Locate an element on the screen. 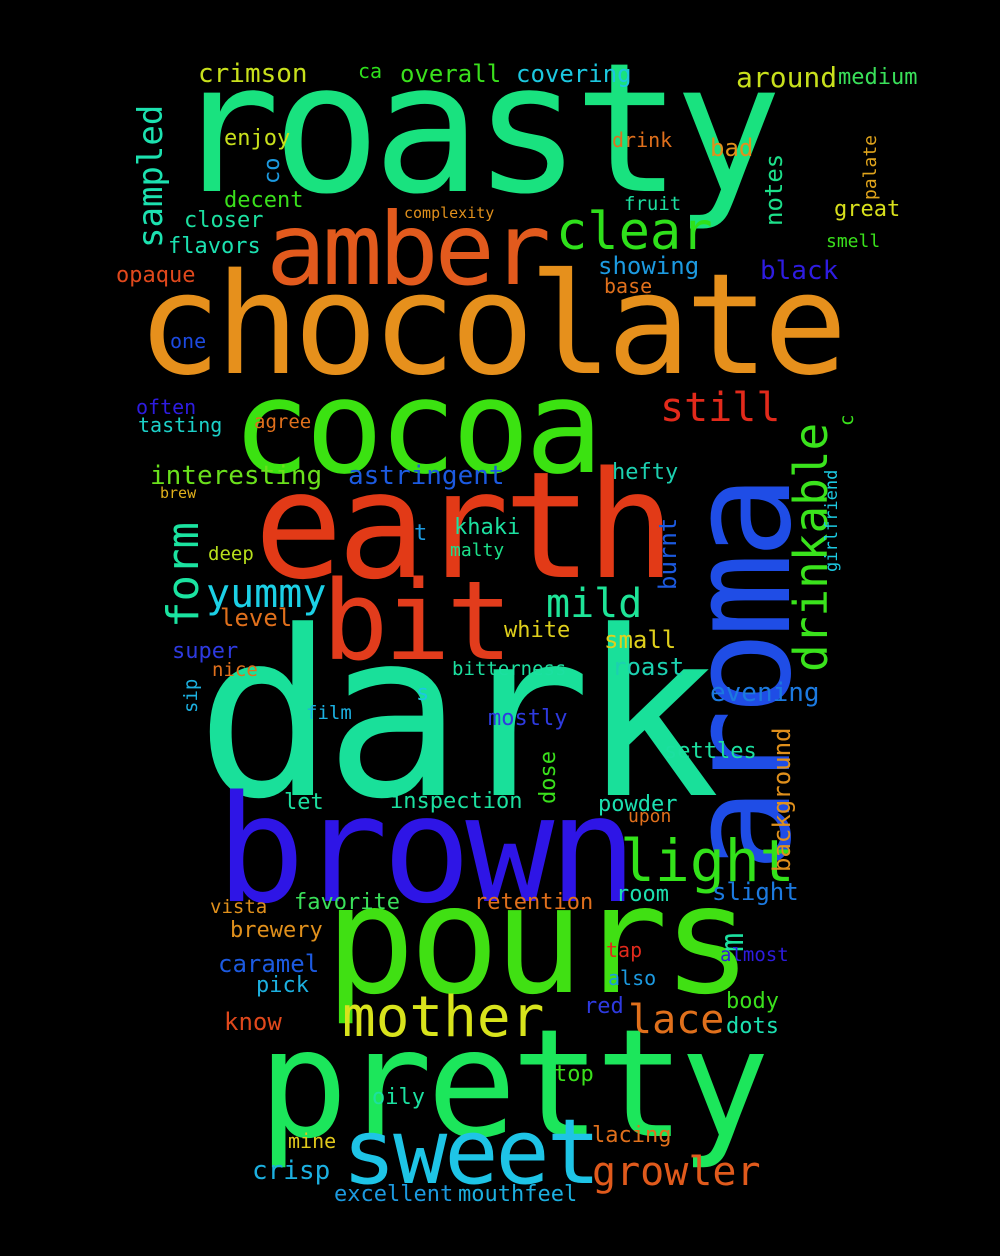  word-girlfriend: girlfriend is located at coordinates (832, 520).